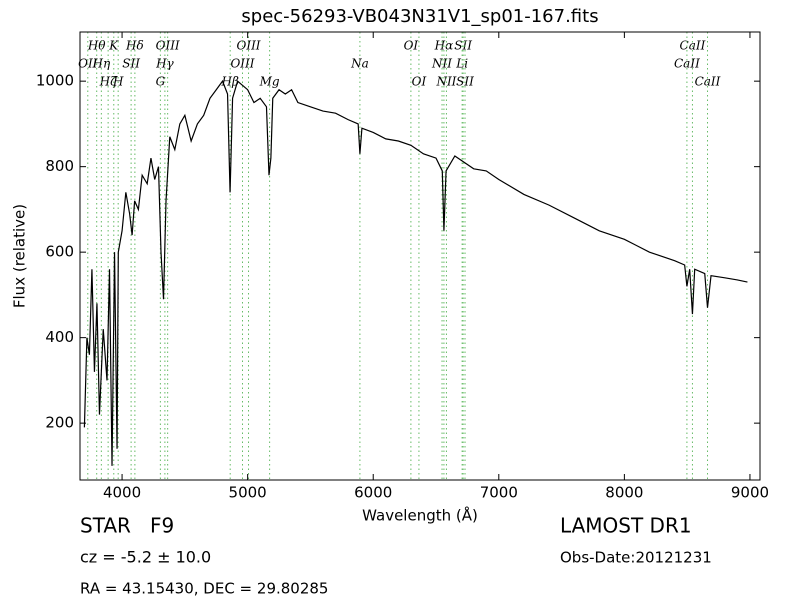  Describe the element at coordinates (127, 526) in the screenshot. I see `star-class: STAR F9` at that location.